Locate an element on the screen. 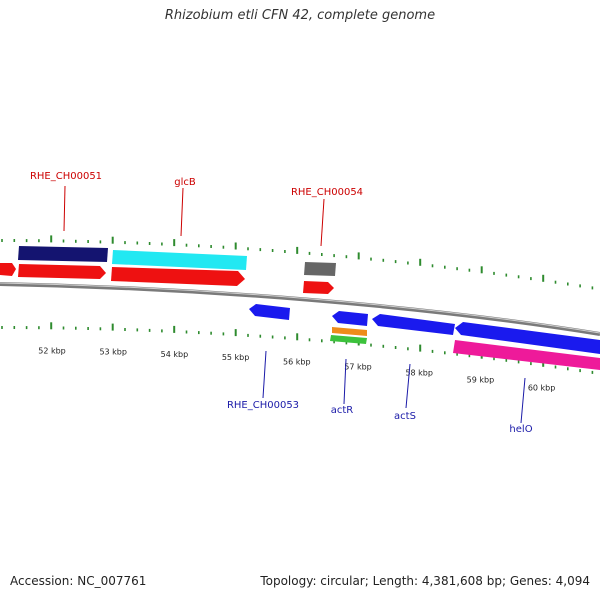  scale-label: 59 kbp is located at coordinates (481, 380).